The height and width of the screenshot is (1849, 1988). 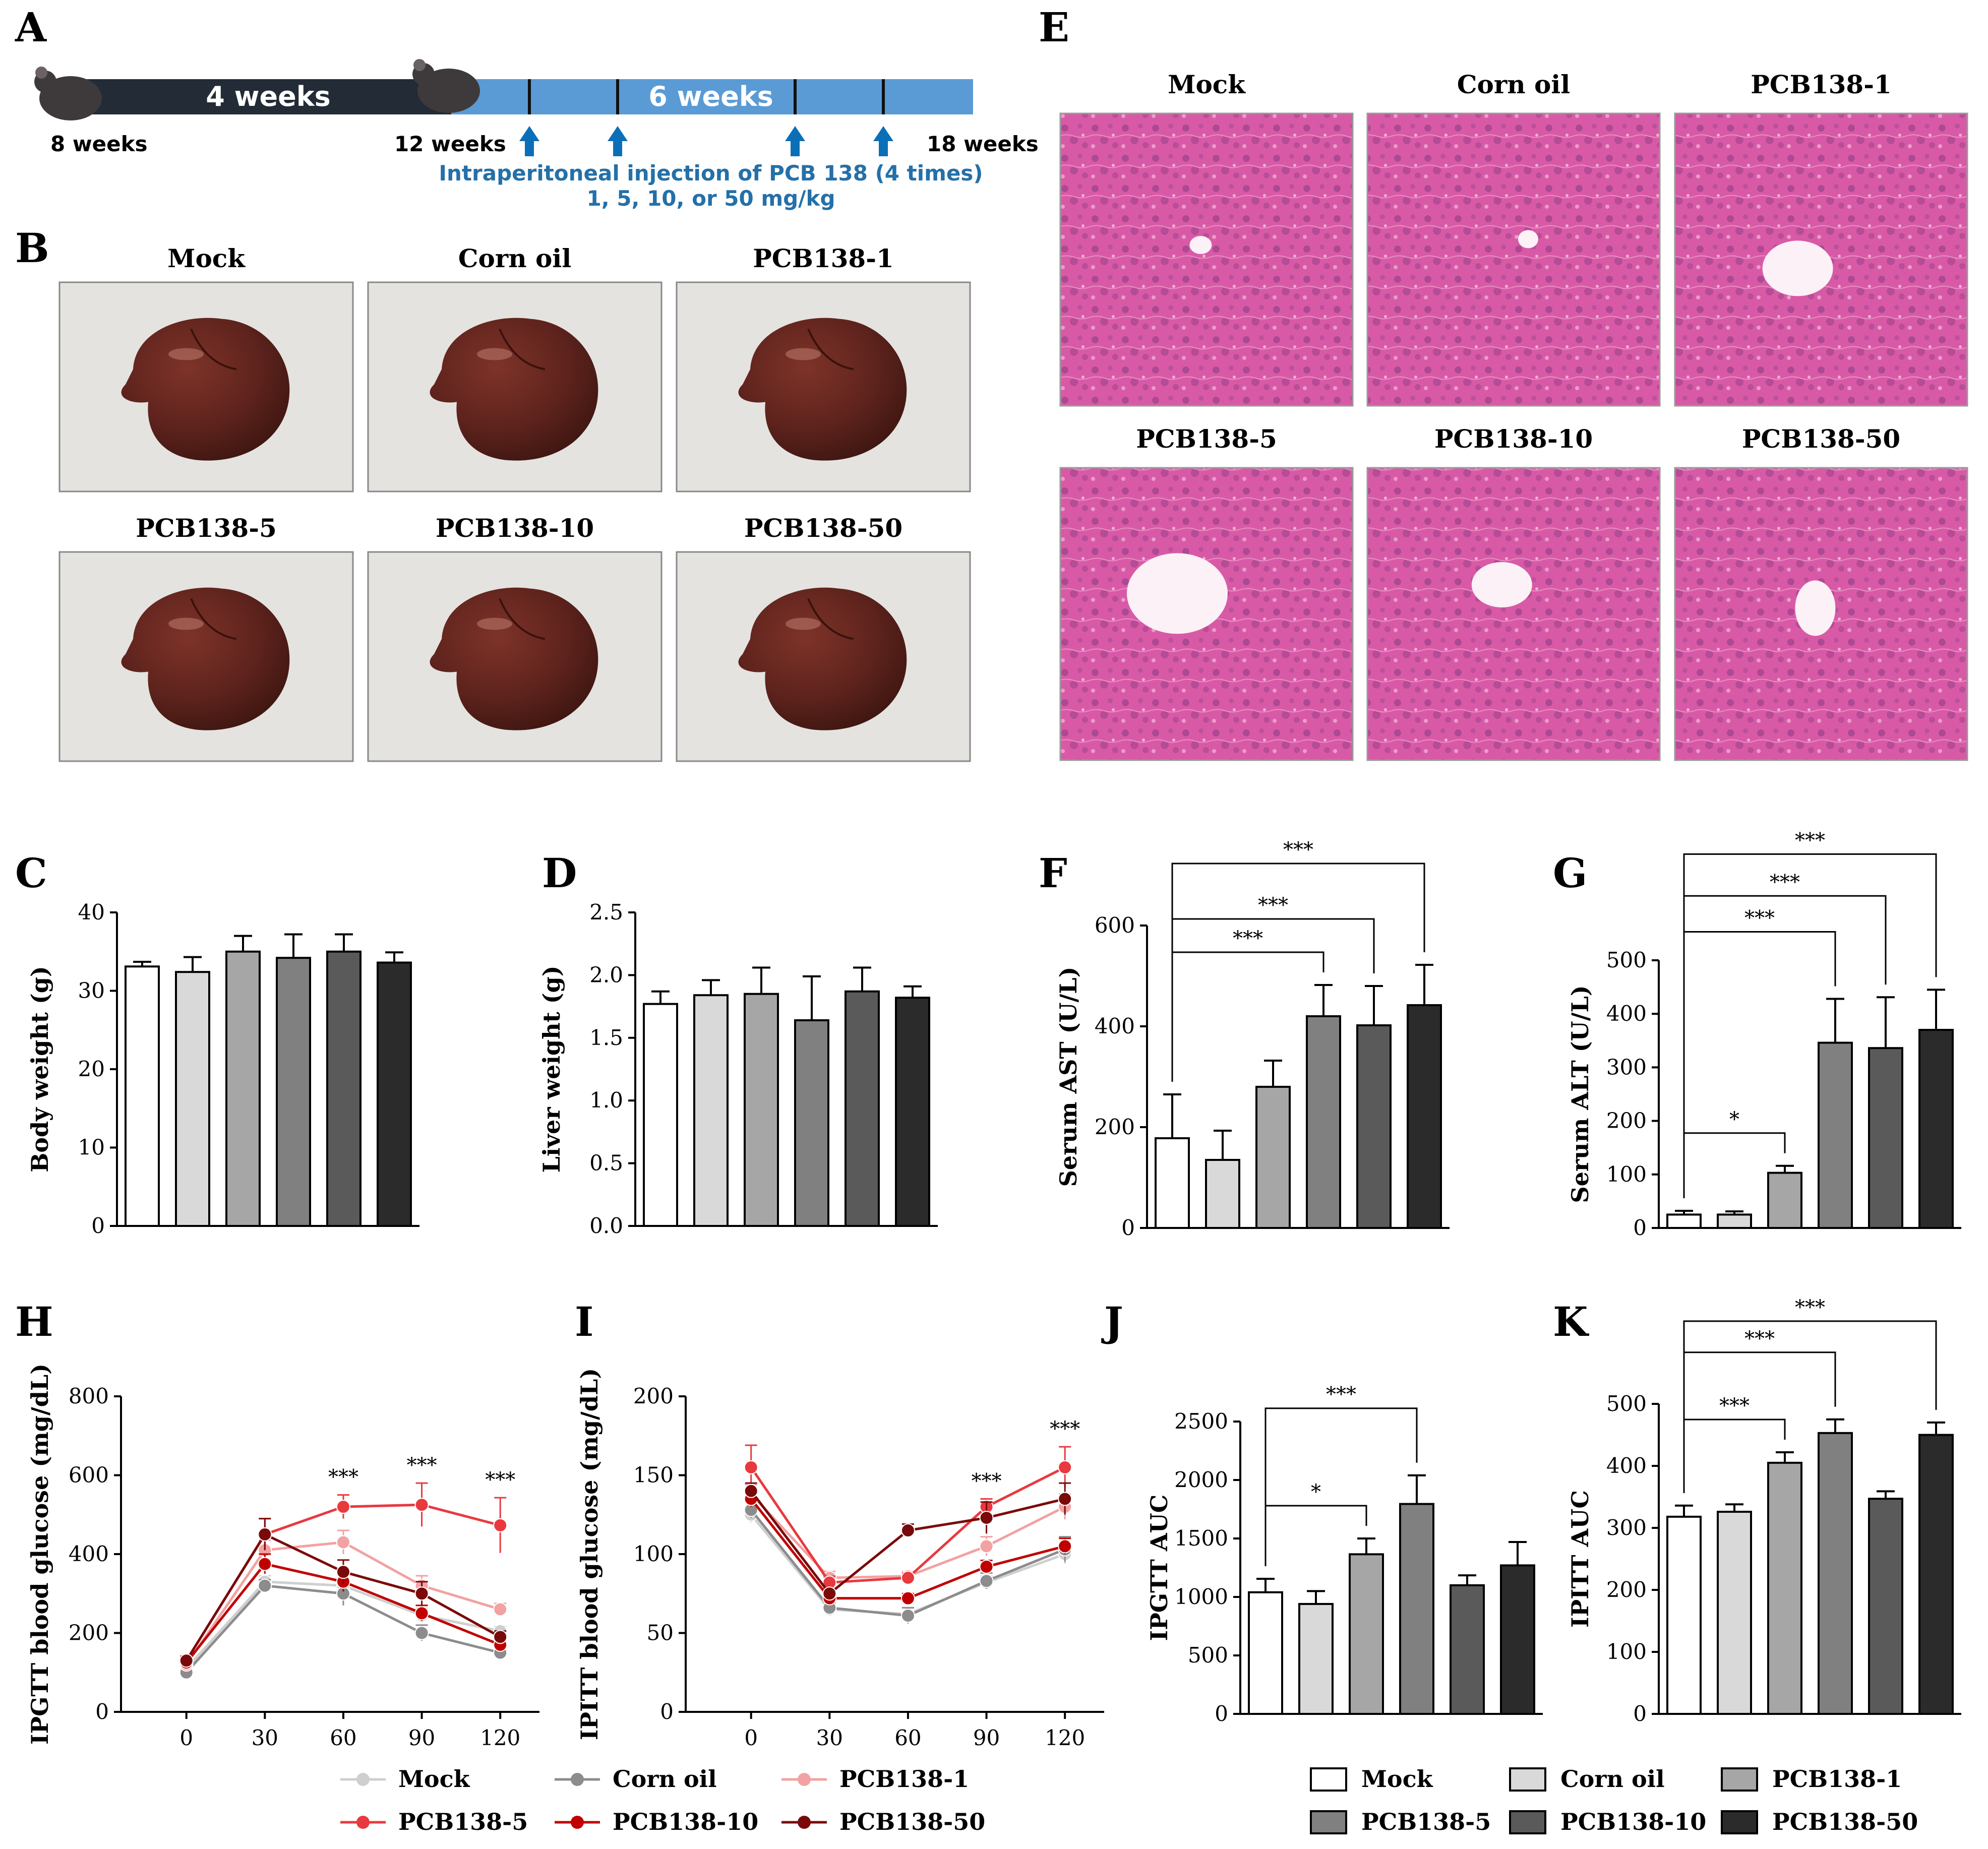 I want to click on legend-label: PCB138-10, so click(x=1633, y=1821).